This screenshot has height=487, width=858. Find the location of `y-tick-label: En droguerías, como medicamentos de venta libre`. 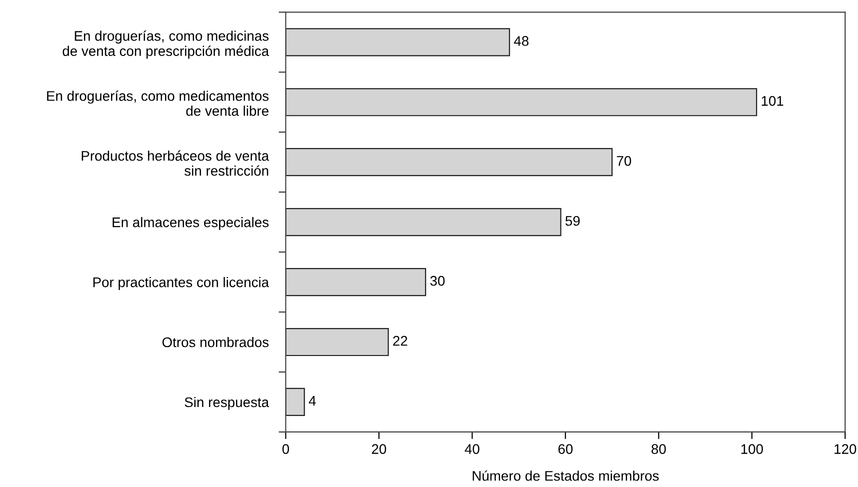

y-tick-label: En droguerías, como medicamentos de venta libre is located at coordinates (158, 103).